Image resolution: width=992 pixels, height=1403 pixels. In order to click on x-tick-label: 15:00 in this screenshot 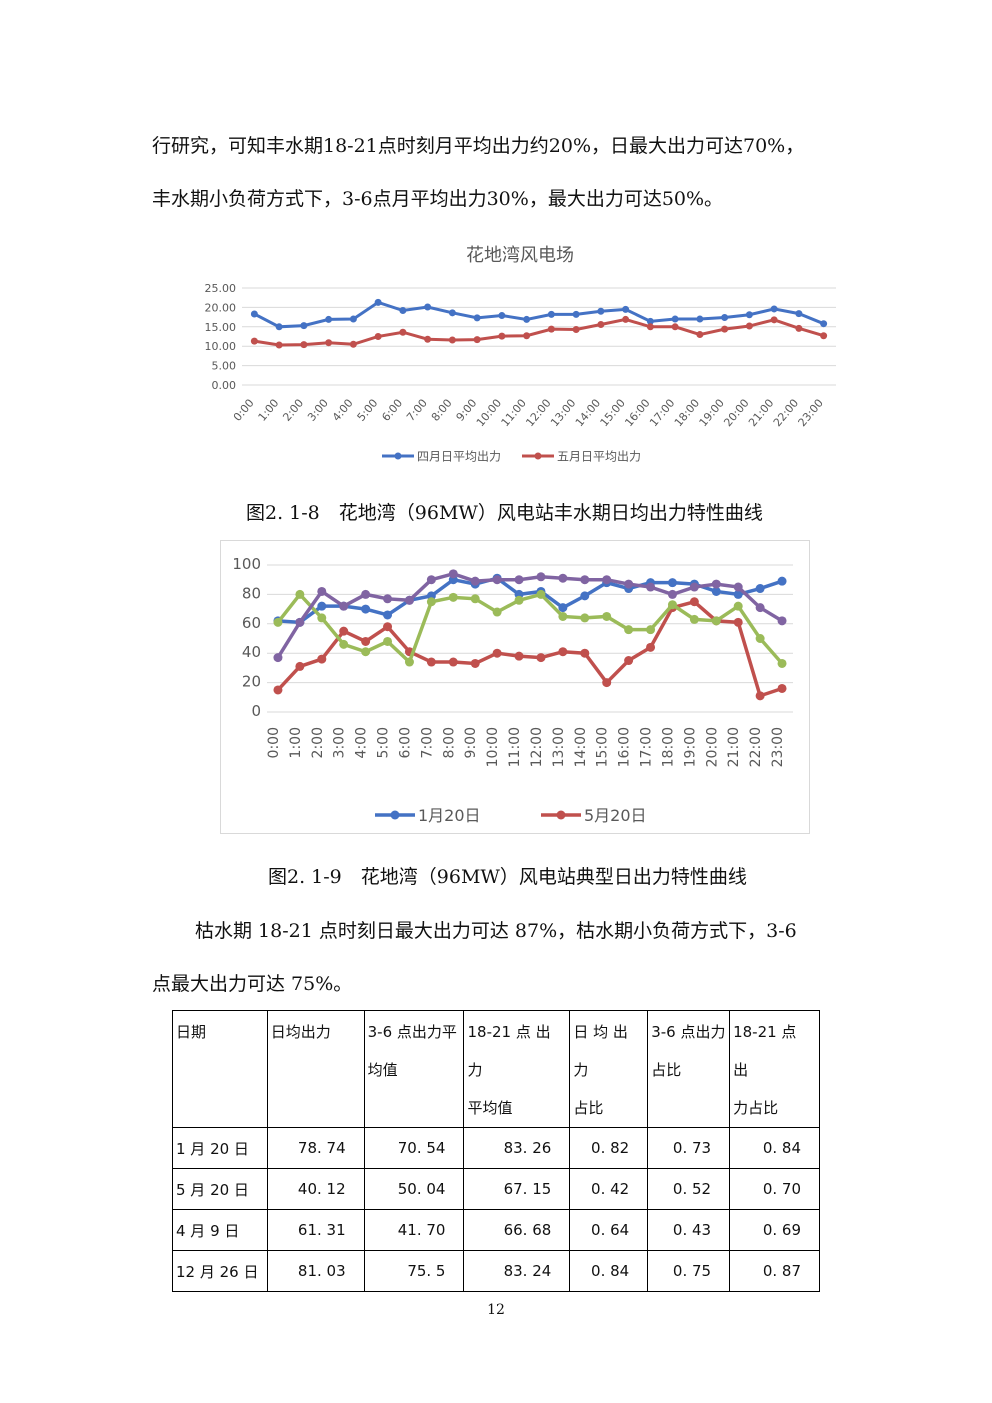, I will do `click(603, 747)`.